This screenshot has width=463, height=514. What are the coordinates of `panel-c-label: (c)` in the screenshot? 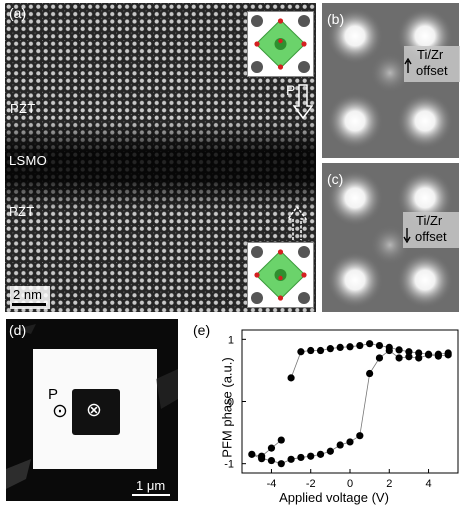 It's located at (335, 179).